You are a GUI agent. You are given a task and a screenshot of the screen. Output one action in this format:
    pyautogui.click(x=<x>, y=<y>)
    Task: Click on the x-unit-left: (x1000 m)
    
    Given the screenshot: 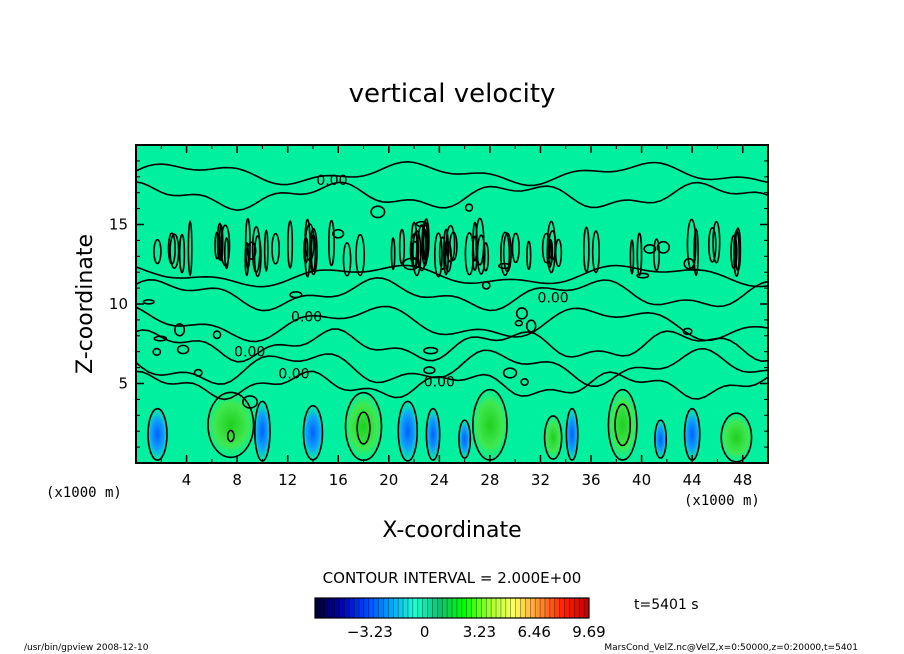 What is the action you would take?
    pyautogui.click(x=84, y=493)
    